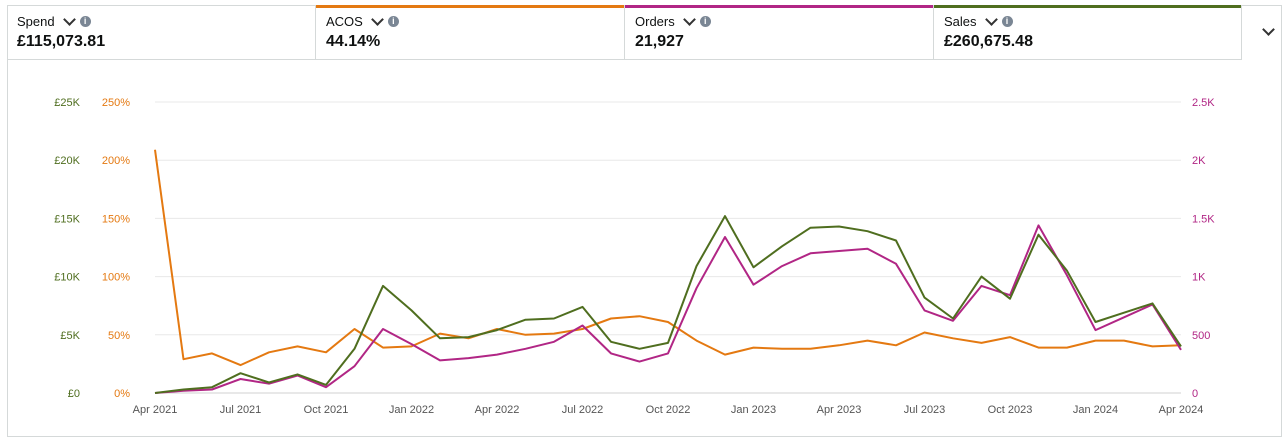  Describe the element at coordinates (925, 410) in the screenshot. I see `x-axis-tick-label: Jul 2023` at that location.